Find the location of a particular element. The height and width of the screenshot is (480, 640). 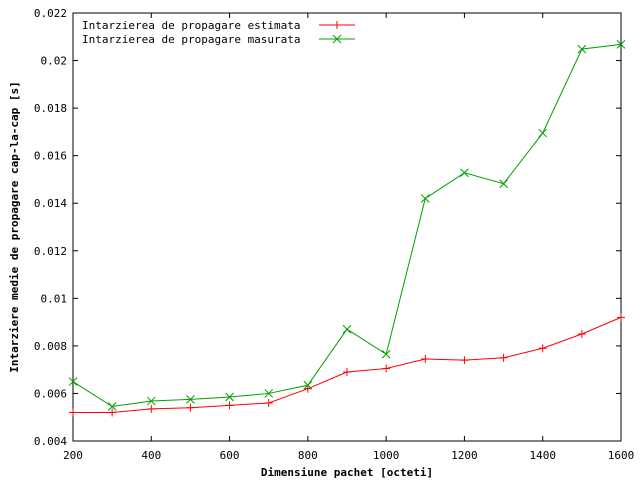

y-tick-label: 0.008 is located at coordinates (50, 346).